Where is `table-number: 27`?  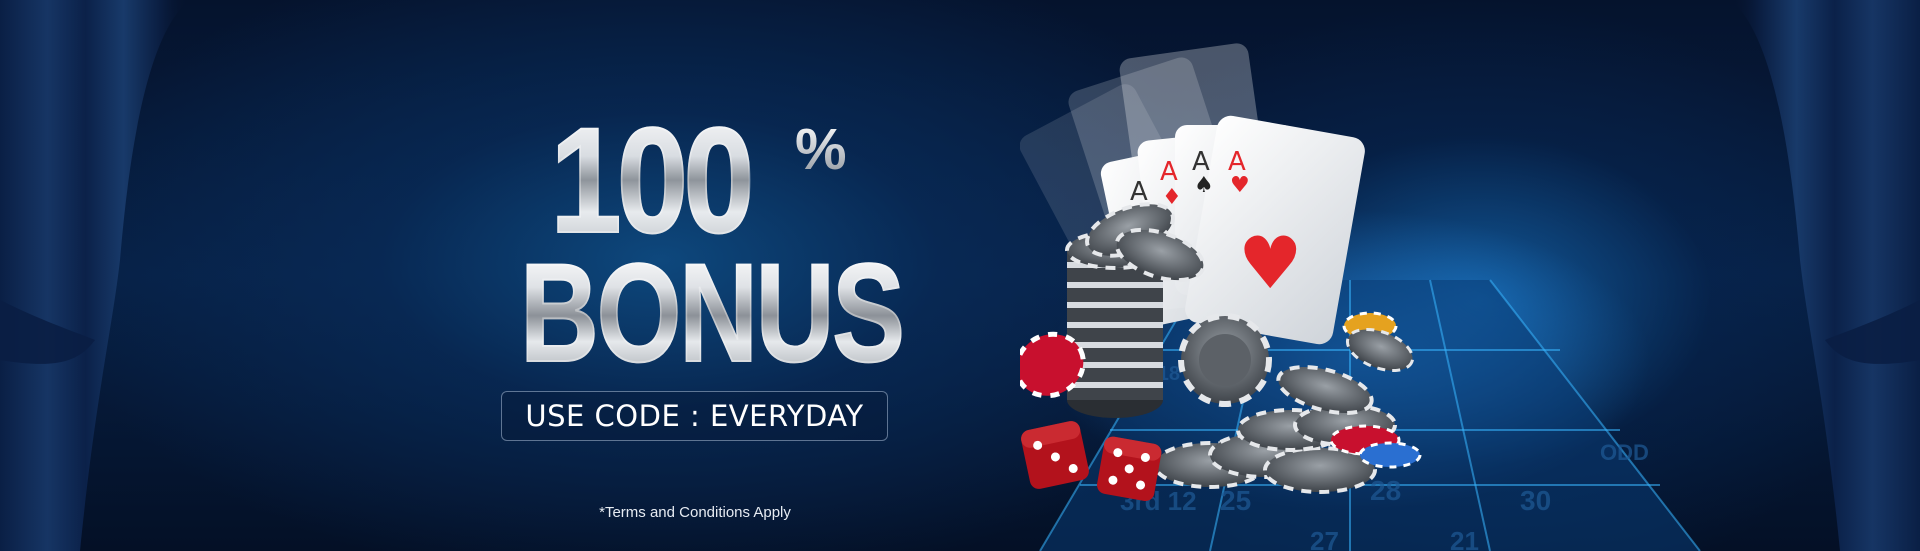 table-number: 27 is located at coordinates (1324, 538).